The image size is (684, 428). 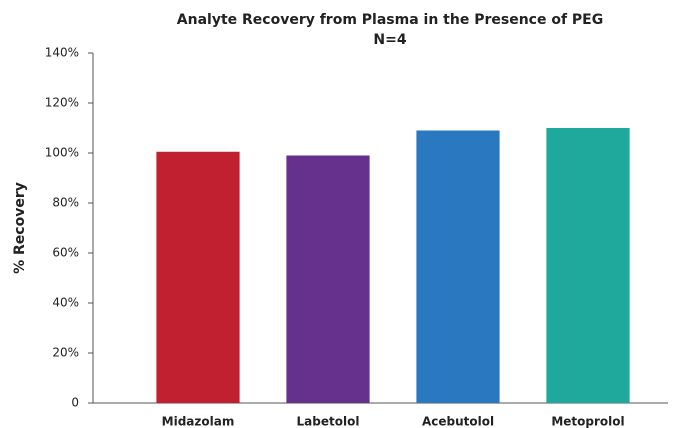 What do you see at coordinates (62, 153) in the screenshot?
I see `y-tick-label: 100%` at bounding box center [62, 153].